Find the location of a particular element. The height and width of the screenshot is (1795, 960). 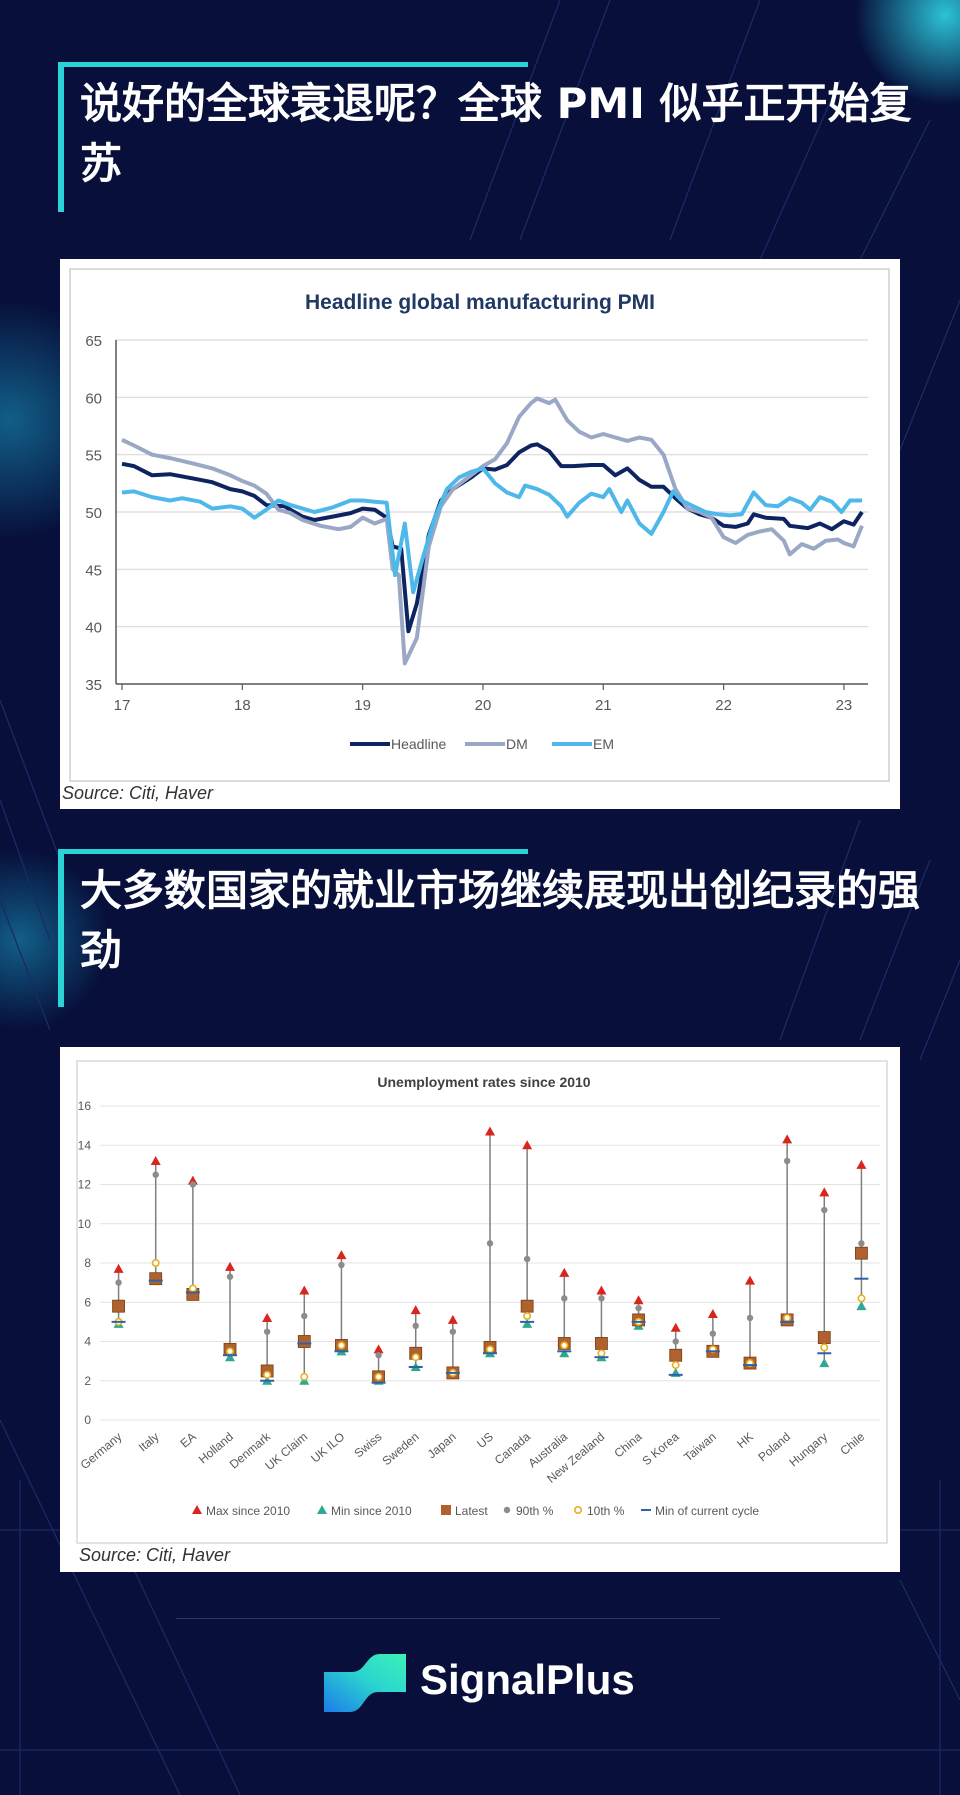

legend-label: Latest is located at coordinates (471, 1511).